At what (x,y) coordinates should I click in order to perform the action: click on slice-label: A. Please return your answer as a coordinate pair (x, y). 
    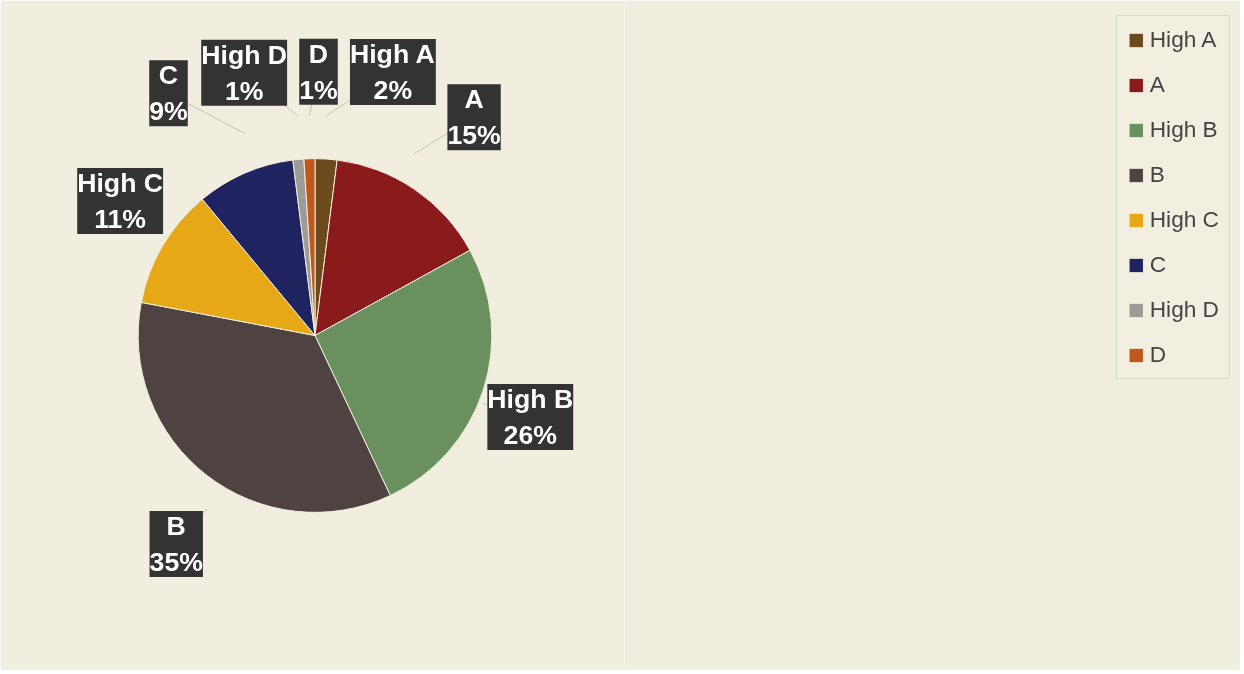
    Looking at the image, I should click on (474, 99).